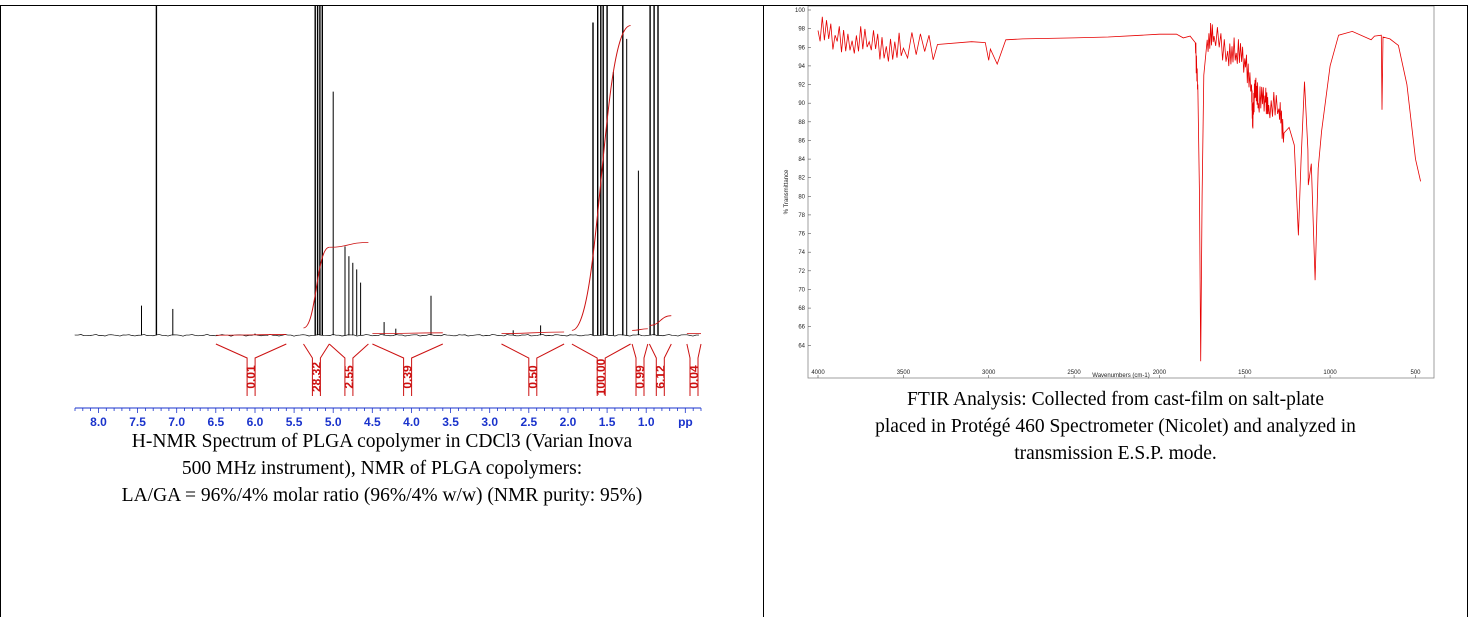  I want to click on nmr-integral-bracket: 0.39, so click(408, 369).